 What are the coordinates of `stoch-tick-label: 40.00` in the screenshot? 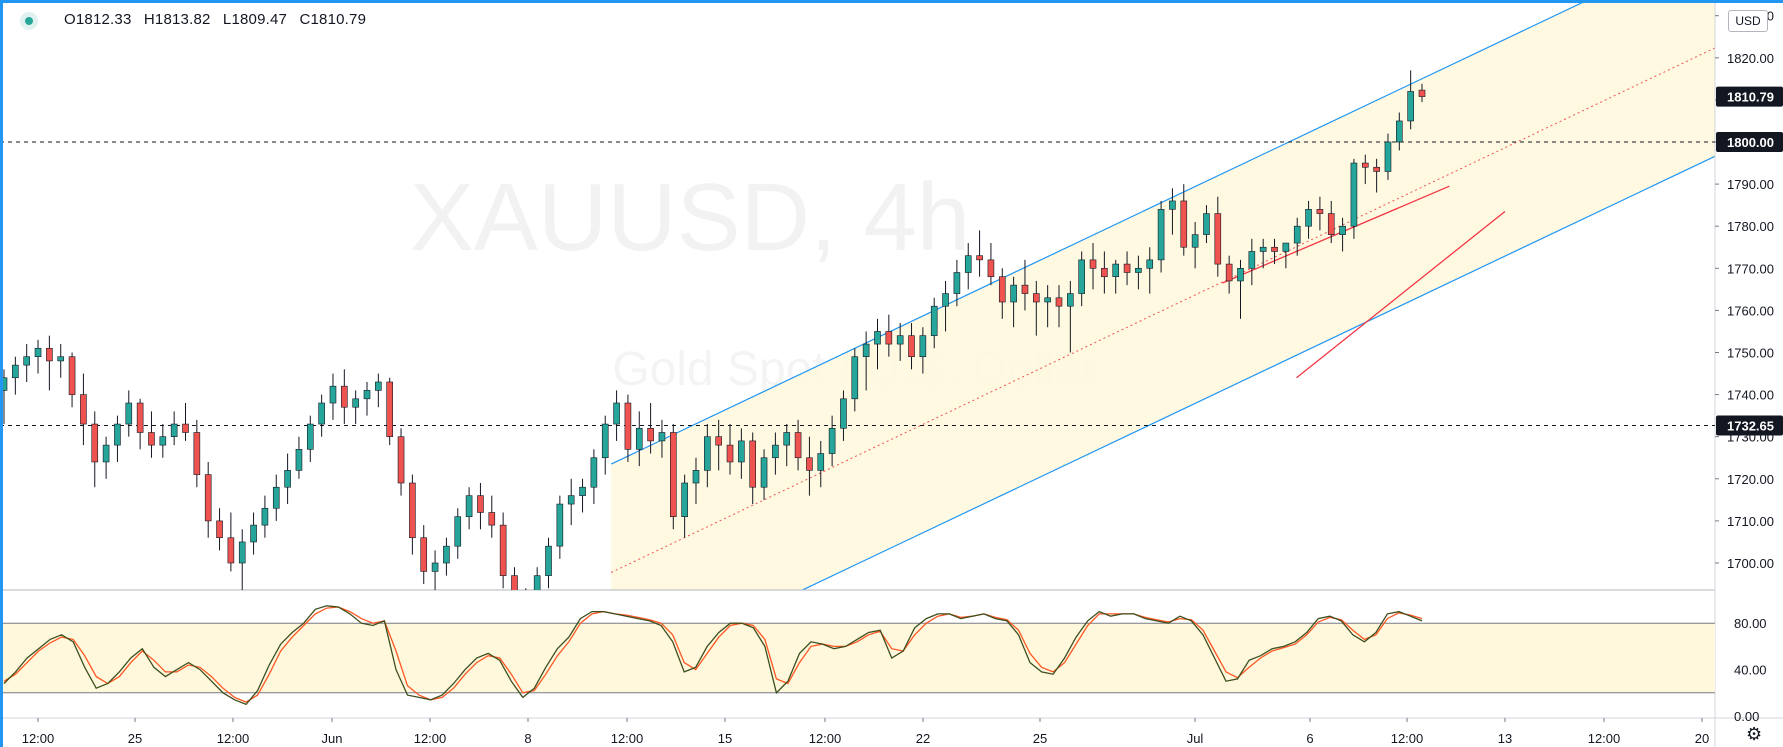 It's located at (1750, 670).